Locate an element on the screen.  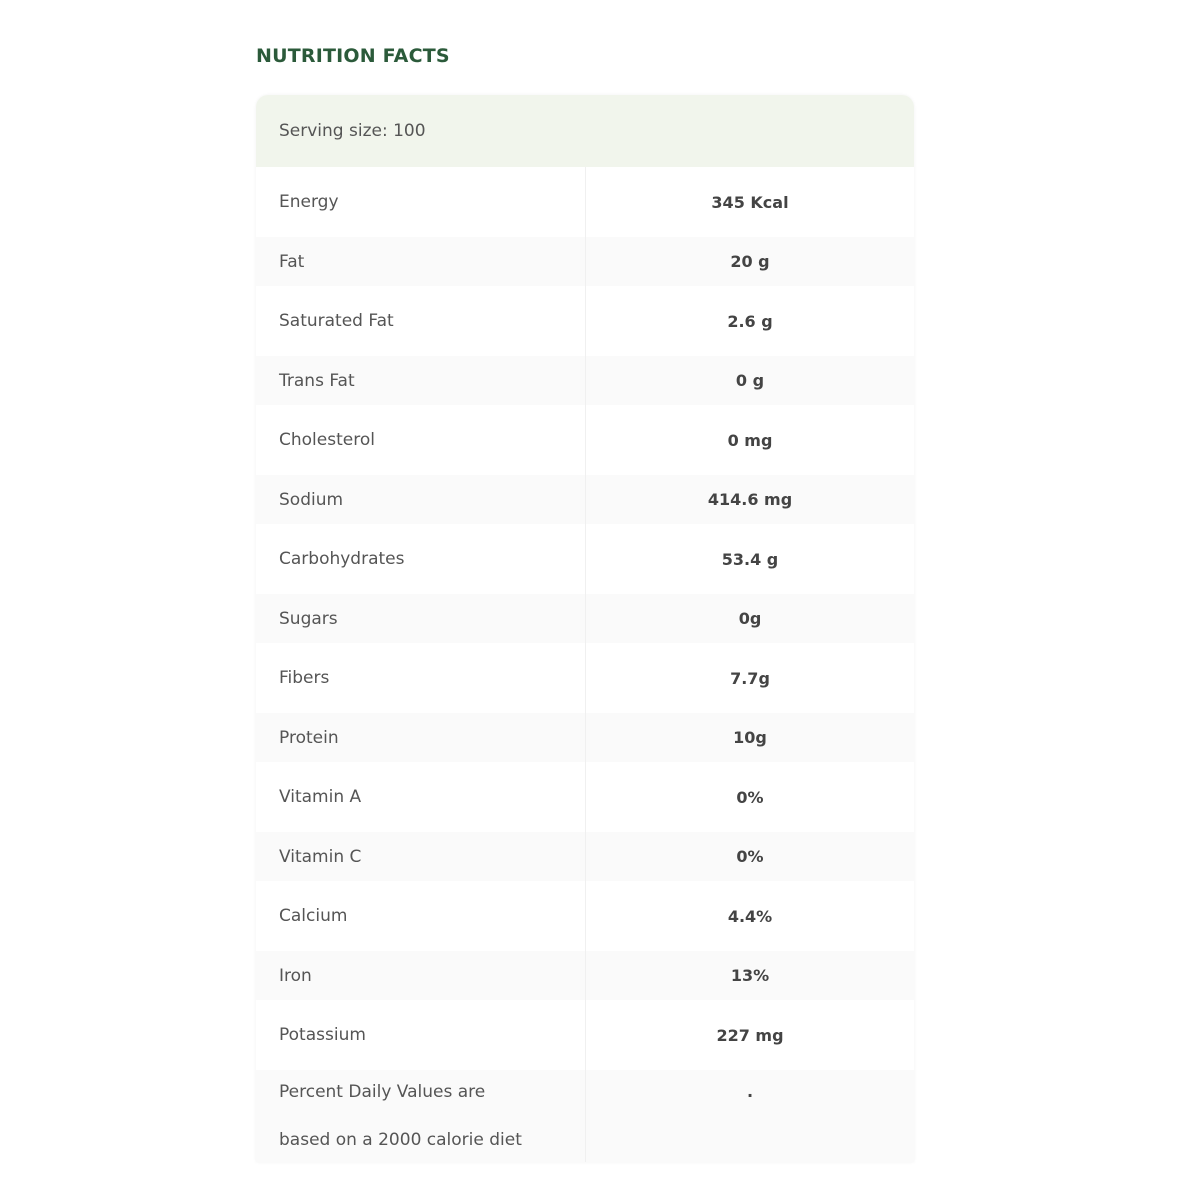
nutrient-name: Fibers is located at coordinates (421, 678).